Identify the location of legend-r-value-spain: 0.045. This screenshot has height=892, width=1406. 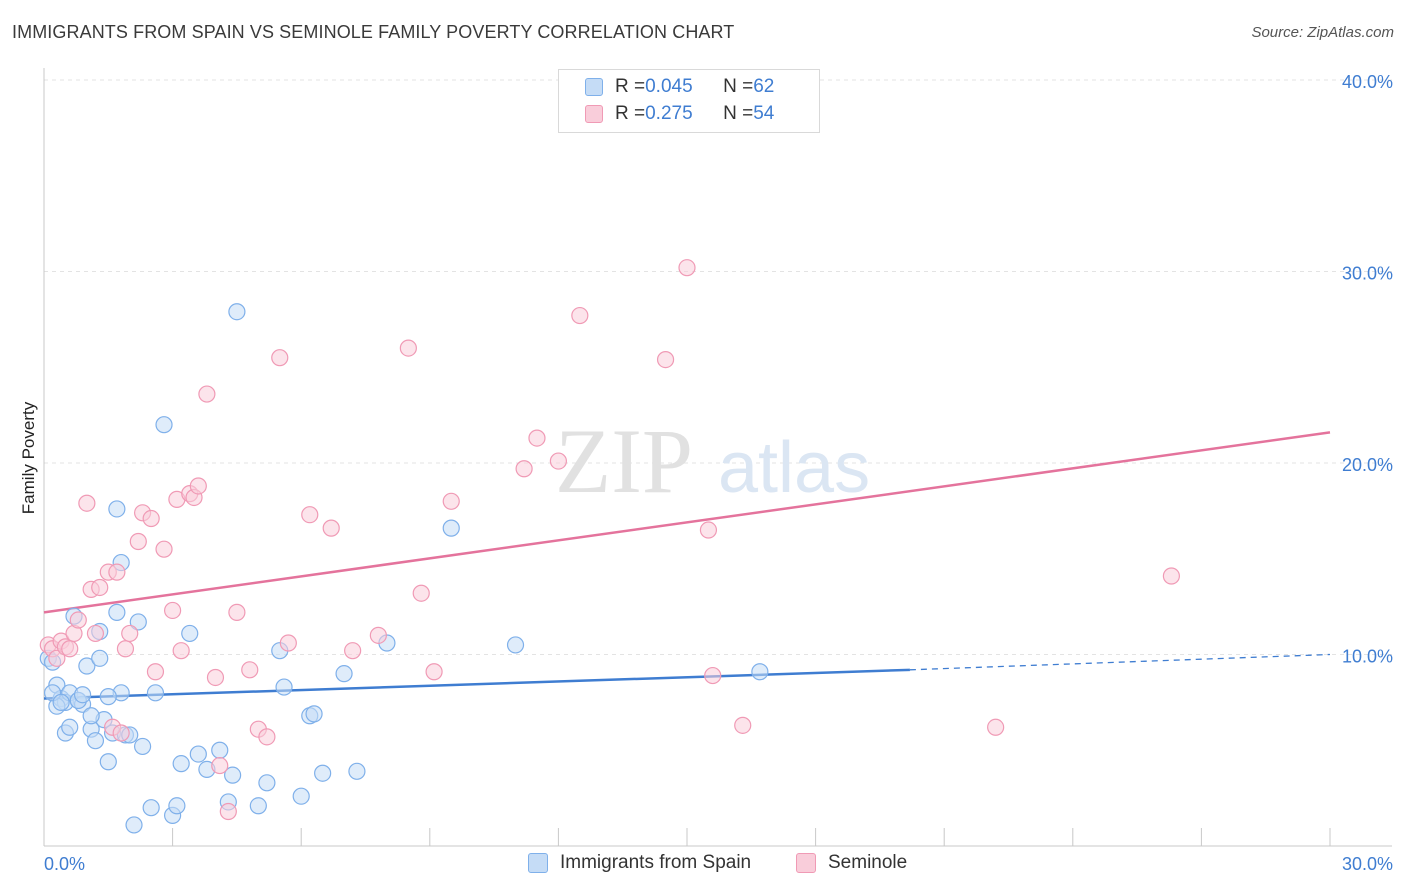
(669, 86).